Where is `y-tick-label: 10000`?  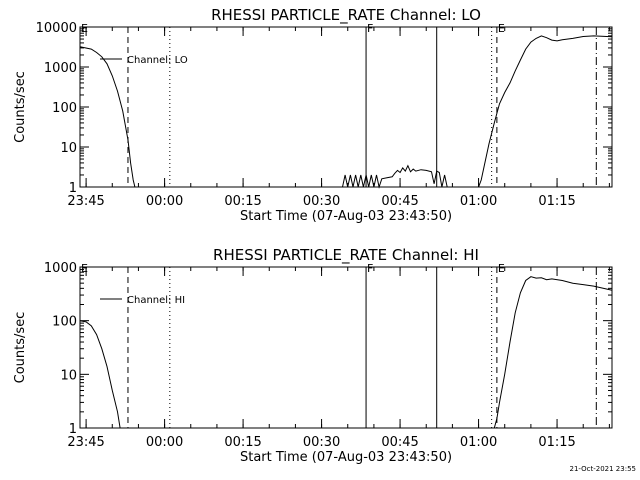 y-tick-label: 10000 is located at coordinates (56, 28).